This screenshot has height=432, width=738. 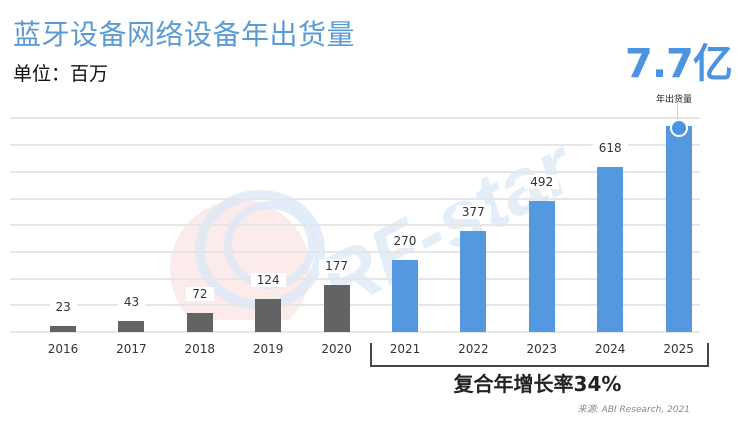 What do you see at coordinates (473, 212) in the screenshot?
I see `value-label-2022: 377` at bounding box center [473, 212].